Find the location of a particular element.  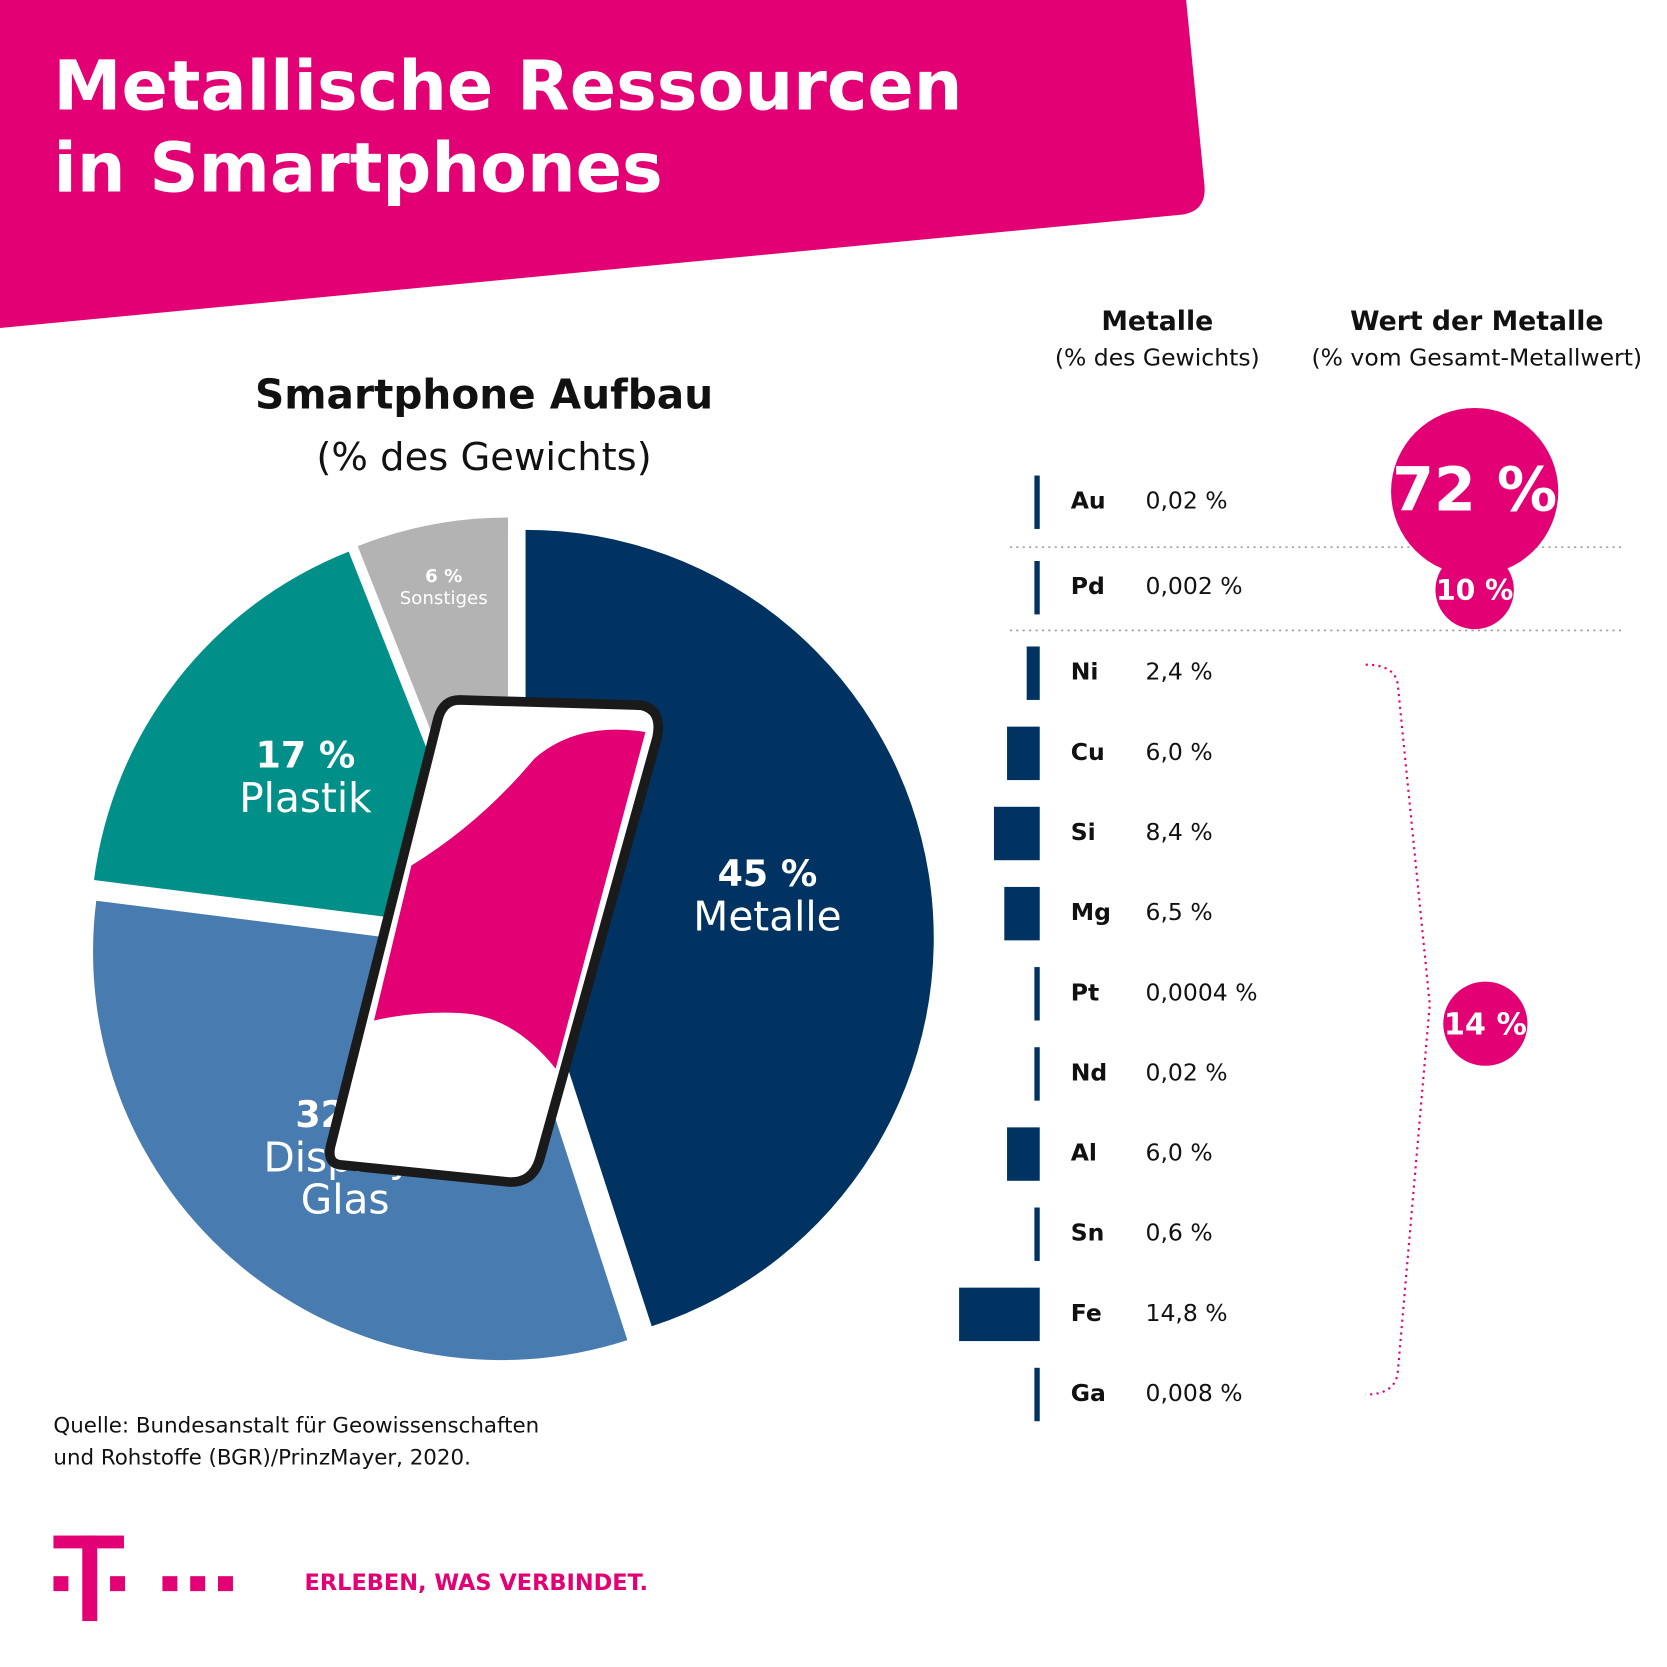

bar-category-label: Sn is located at coordinates (1088, 1233).